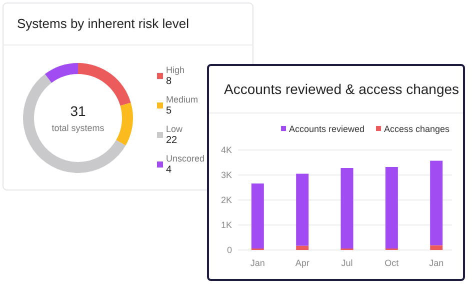  Describe the element at coordinates (229, 250) in the screenshot. I see `y-tick-label: 0` at that location.